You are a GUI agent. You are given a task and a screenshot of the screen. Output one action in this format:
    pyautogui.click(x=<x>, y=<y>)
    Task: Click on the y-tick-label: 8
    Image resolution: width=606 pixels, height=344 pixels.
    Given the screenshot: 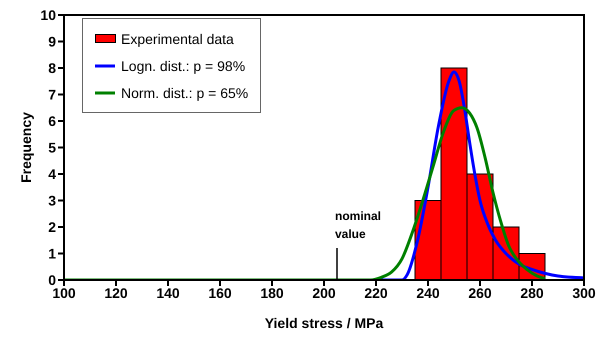 What is the action you would take?
    pyautogui.click(x=52, y=68)
    